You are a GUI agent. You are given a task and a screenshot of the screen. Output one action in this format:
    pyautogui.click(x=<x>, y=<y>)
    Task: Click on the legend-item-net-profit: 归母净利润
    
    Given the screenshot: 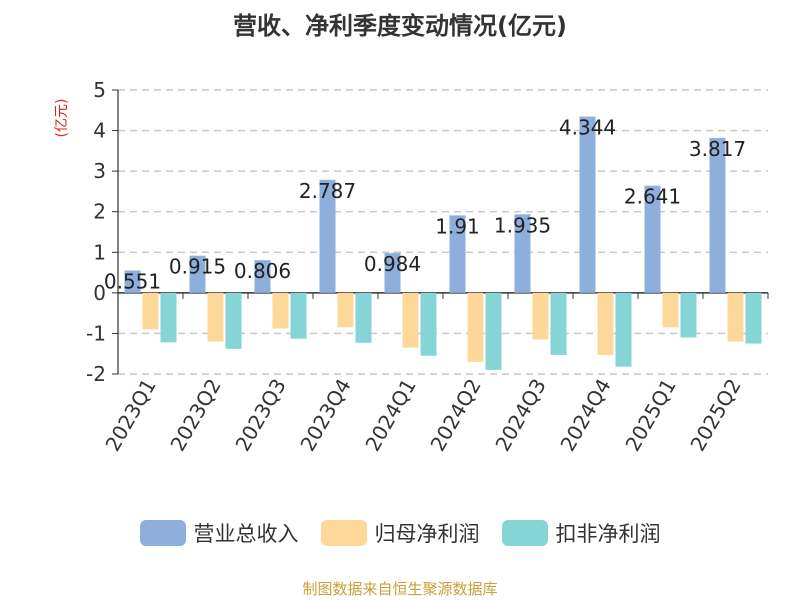 What is the action you would take?
    pyautogui.click(x=400, y=533)
    